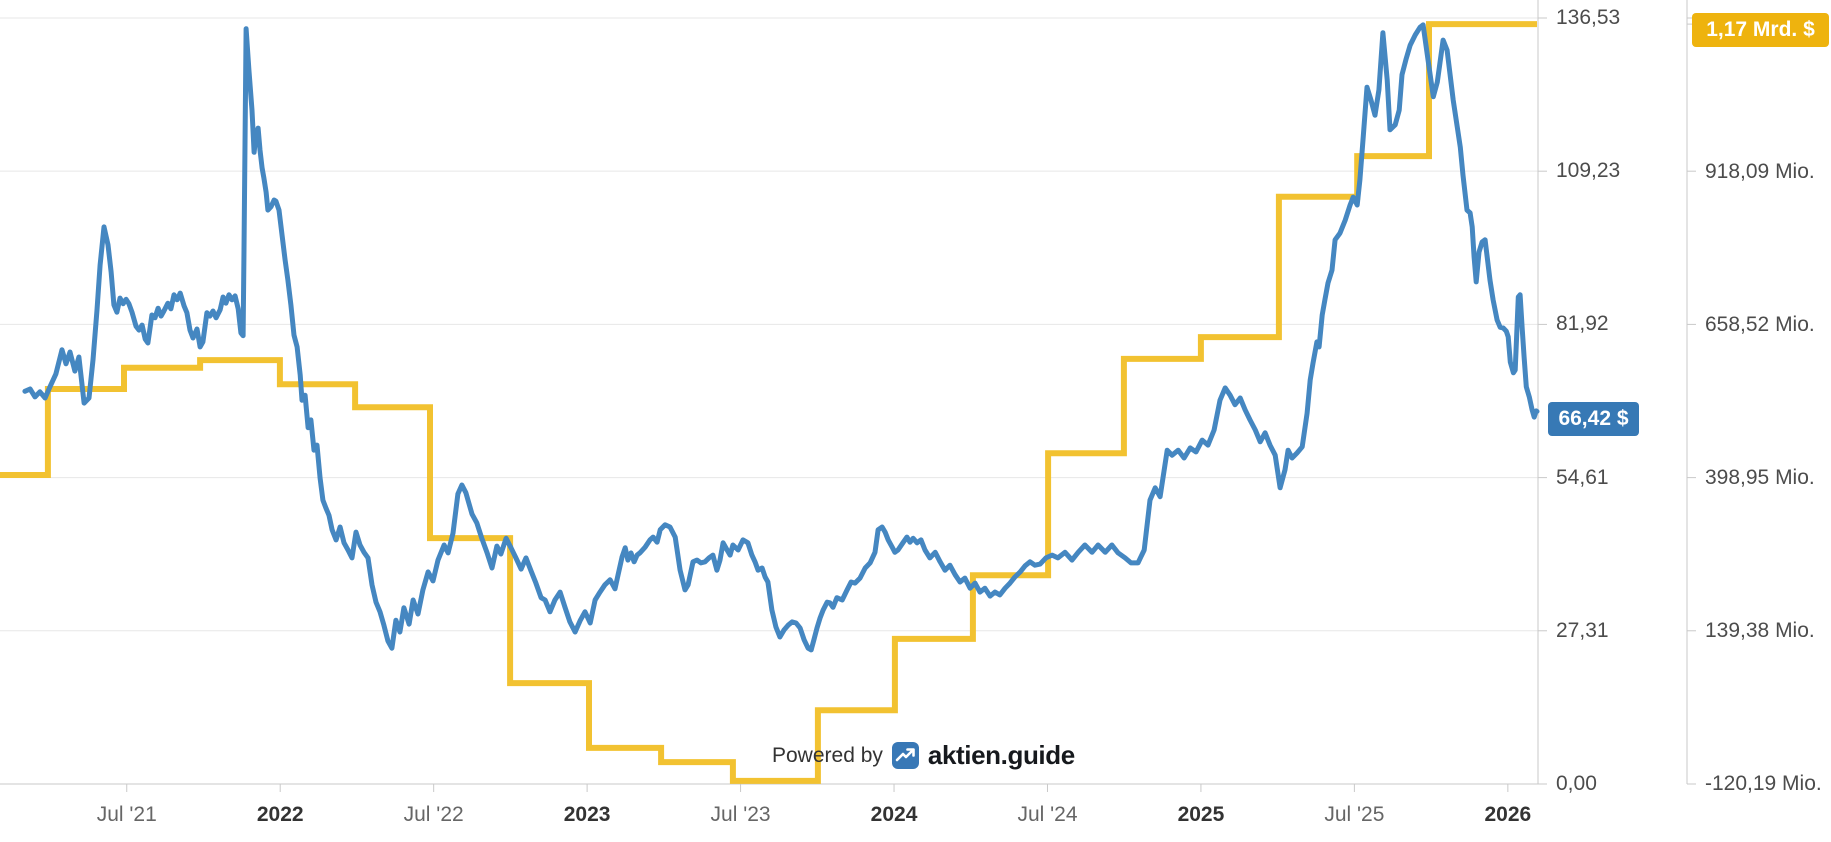 Image resolution: width=1831 pixels, height=842 pixels. Describe the element at coordinates (1354, 814) in the screenshot. I see `x-axis-label: Jul '25` at that location.